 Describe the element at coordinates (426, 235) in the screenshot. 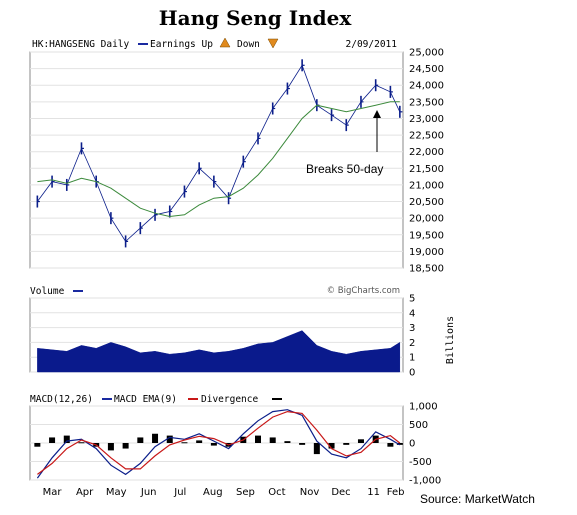

I see `price-y-tick: 19,500` at that location.